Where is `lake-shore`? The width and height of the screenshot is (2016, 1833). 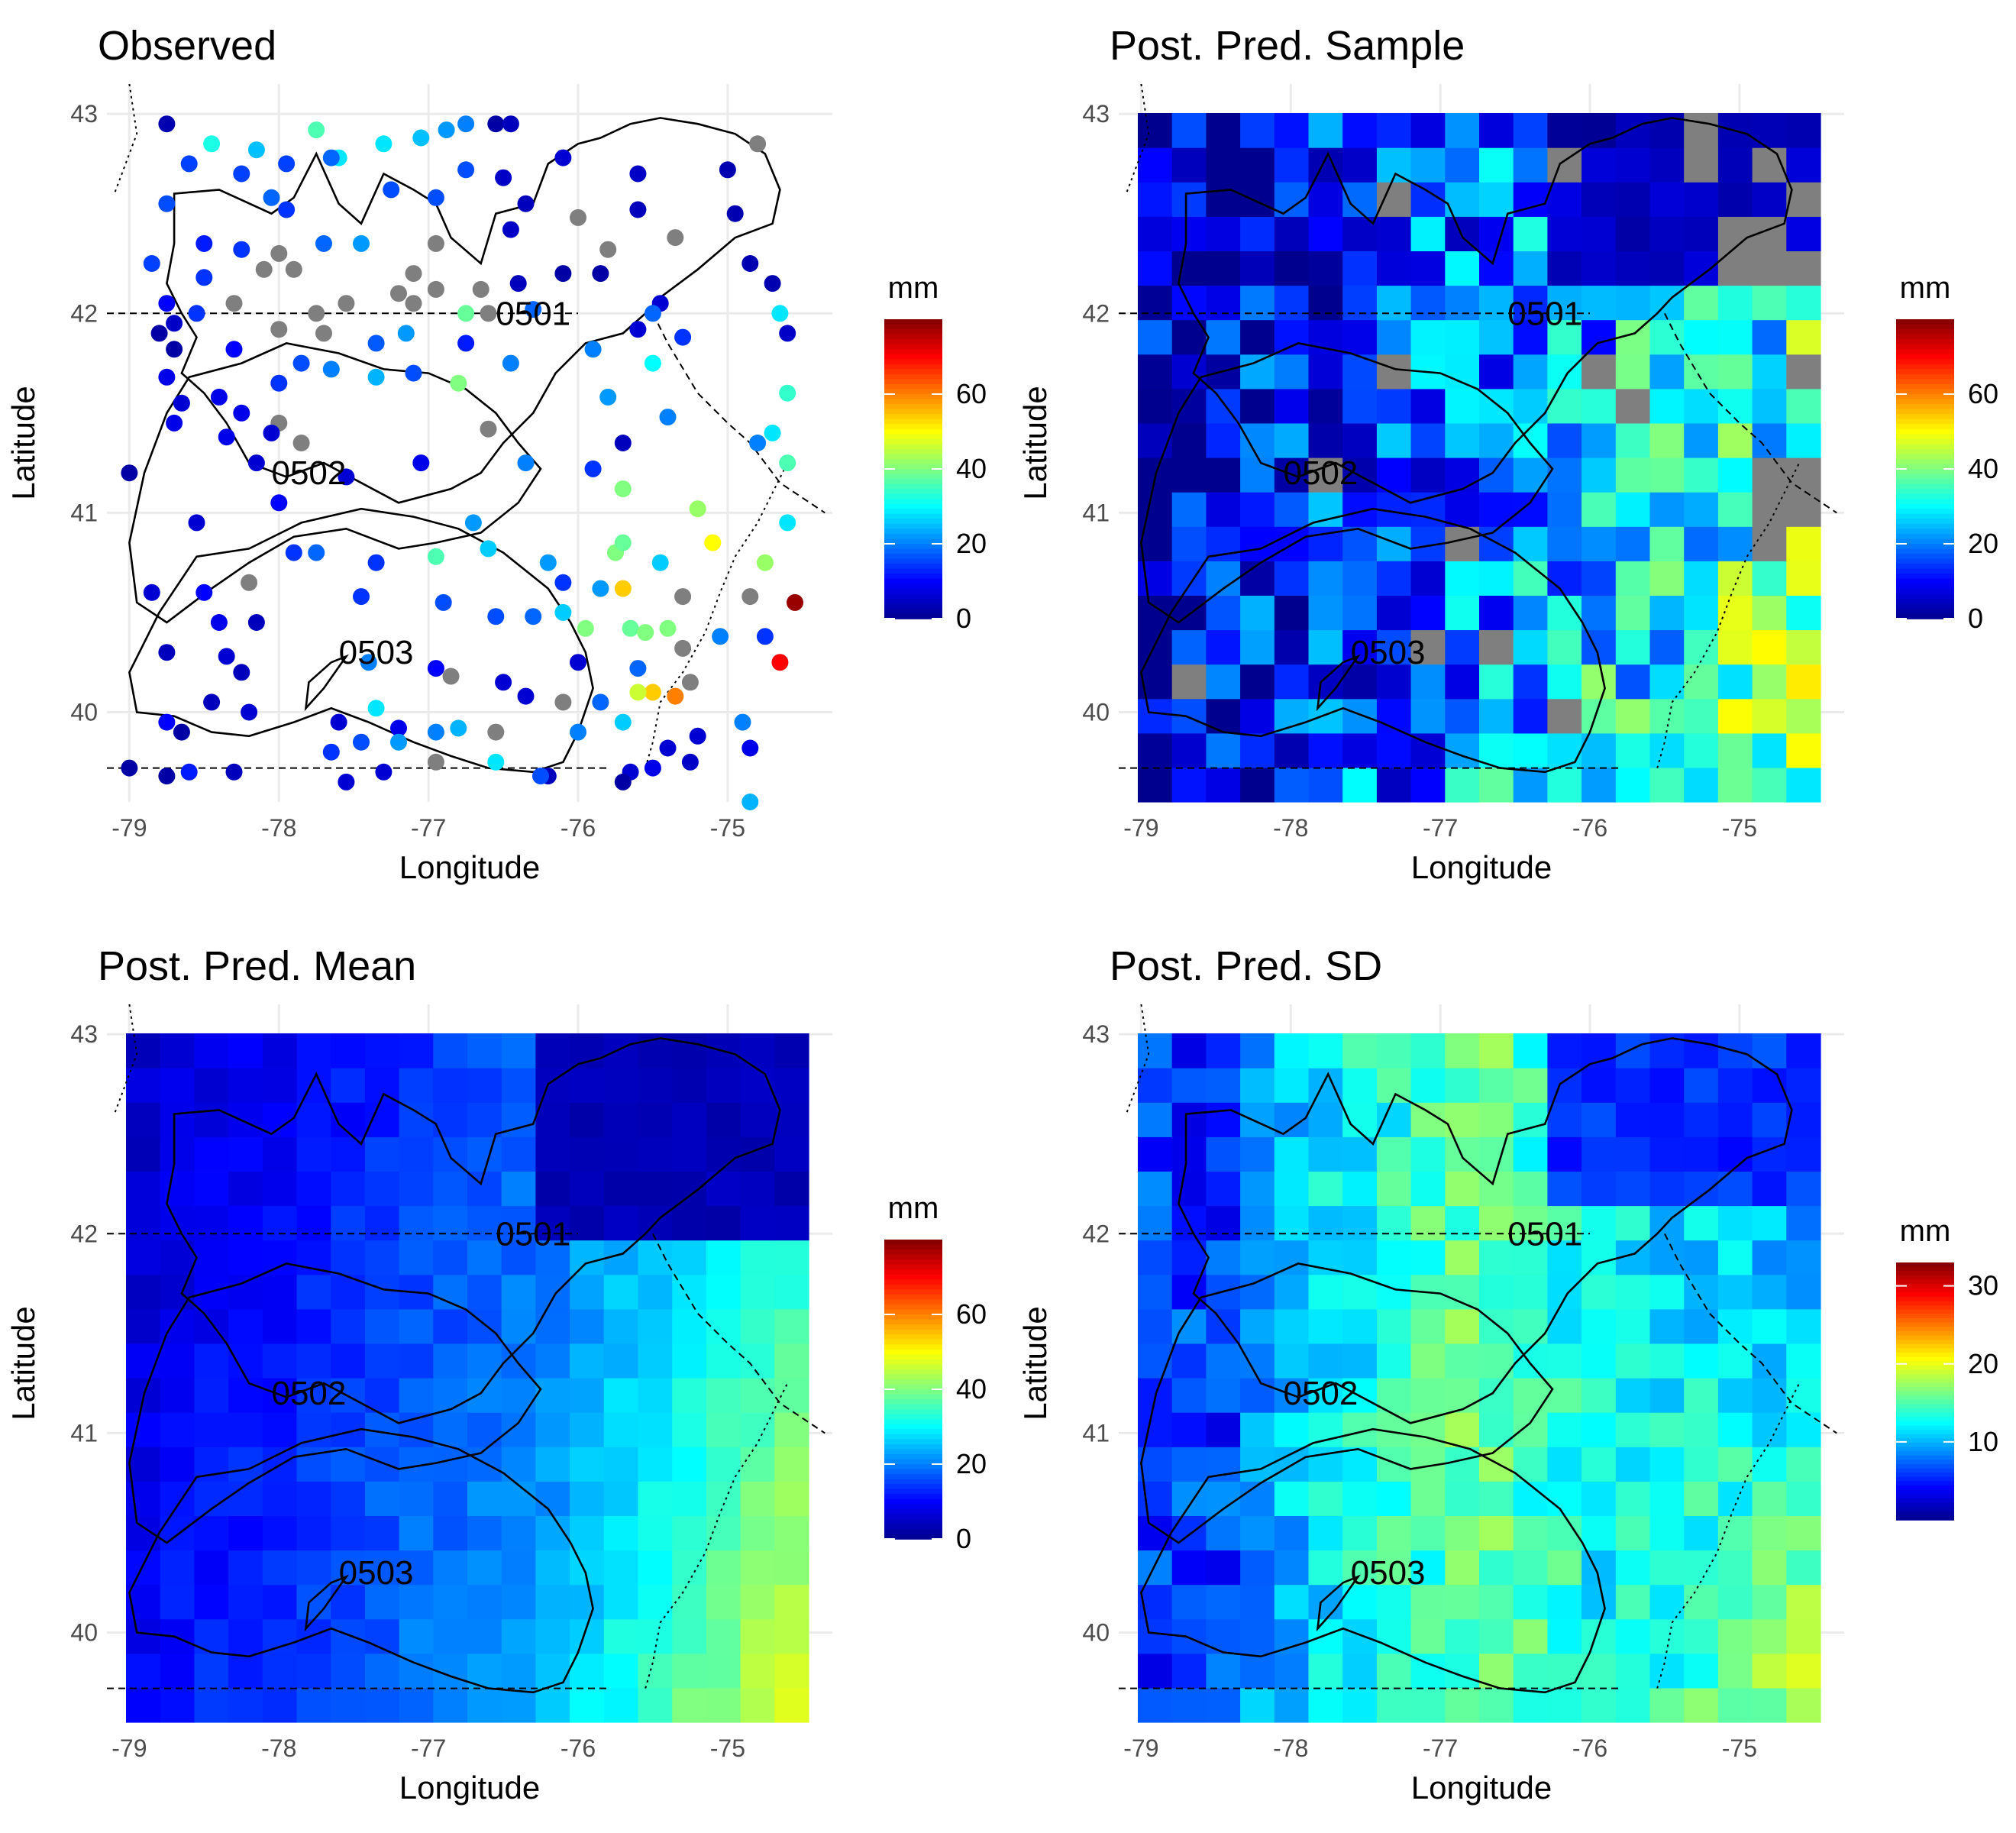
lake-shore is located at coordinates (126, 1059).